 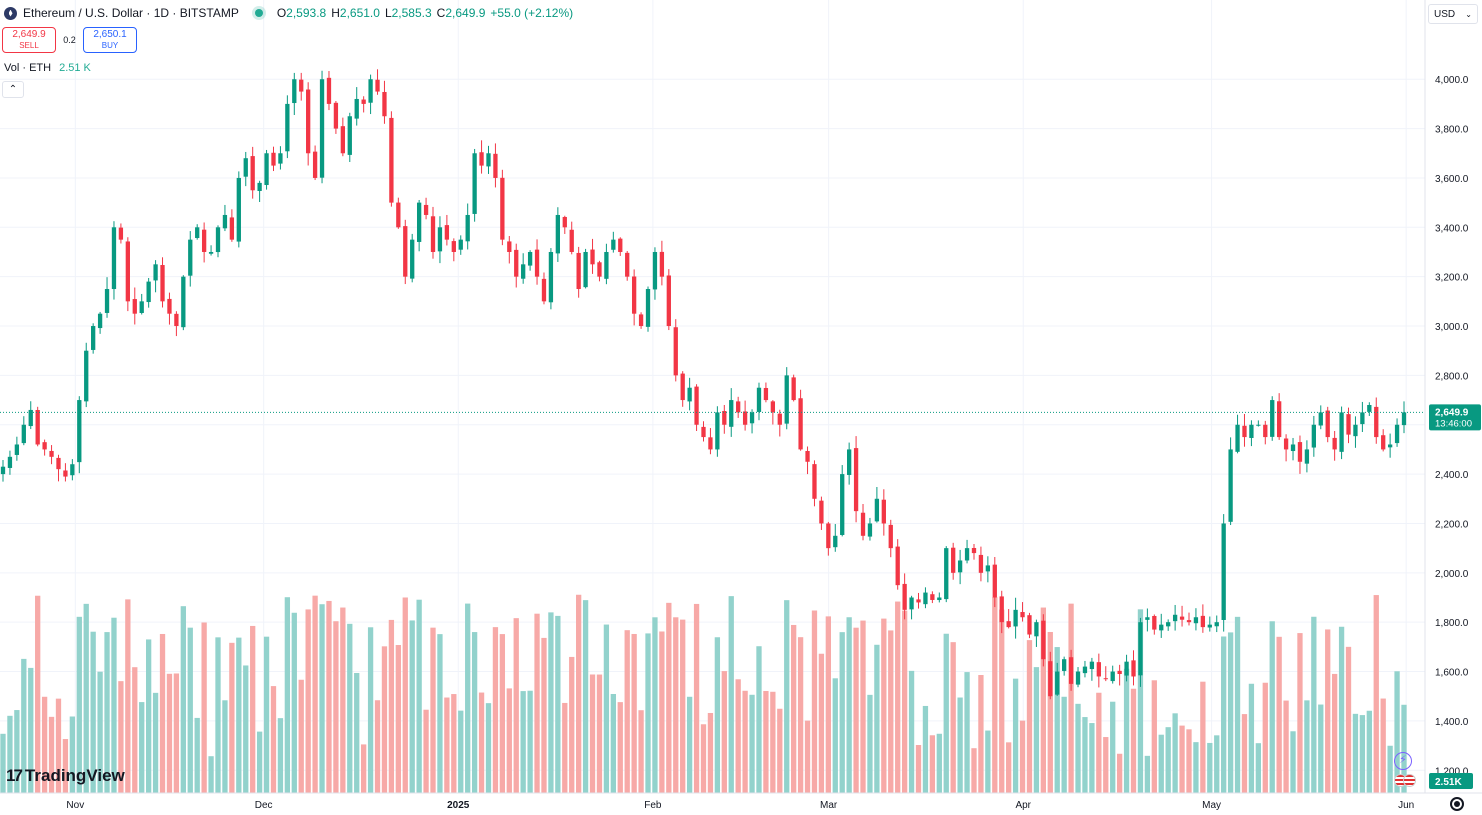 What do you see at coordinates (110, 40) in the screenshot?
I see `buy-button: 2,650.1 BUY` at bounding box center [110, 40].